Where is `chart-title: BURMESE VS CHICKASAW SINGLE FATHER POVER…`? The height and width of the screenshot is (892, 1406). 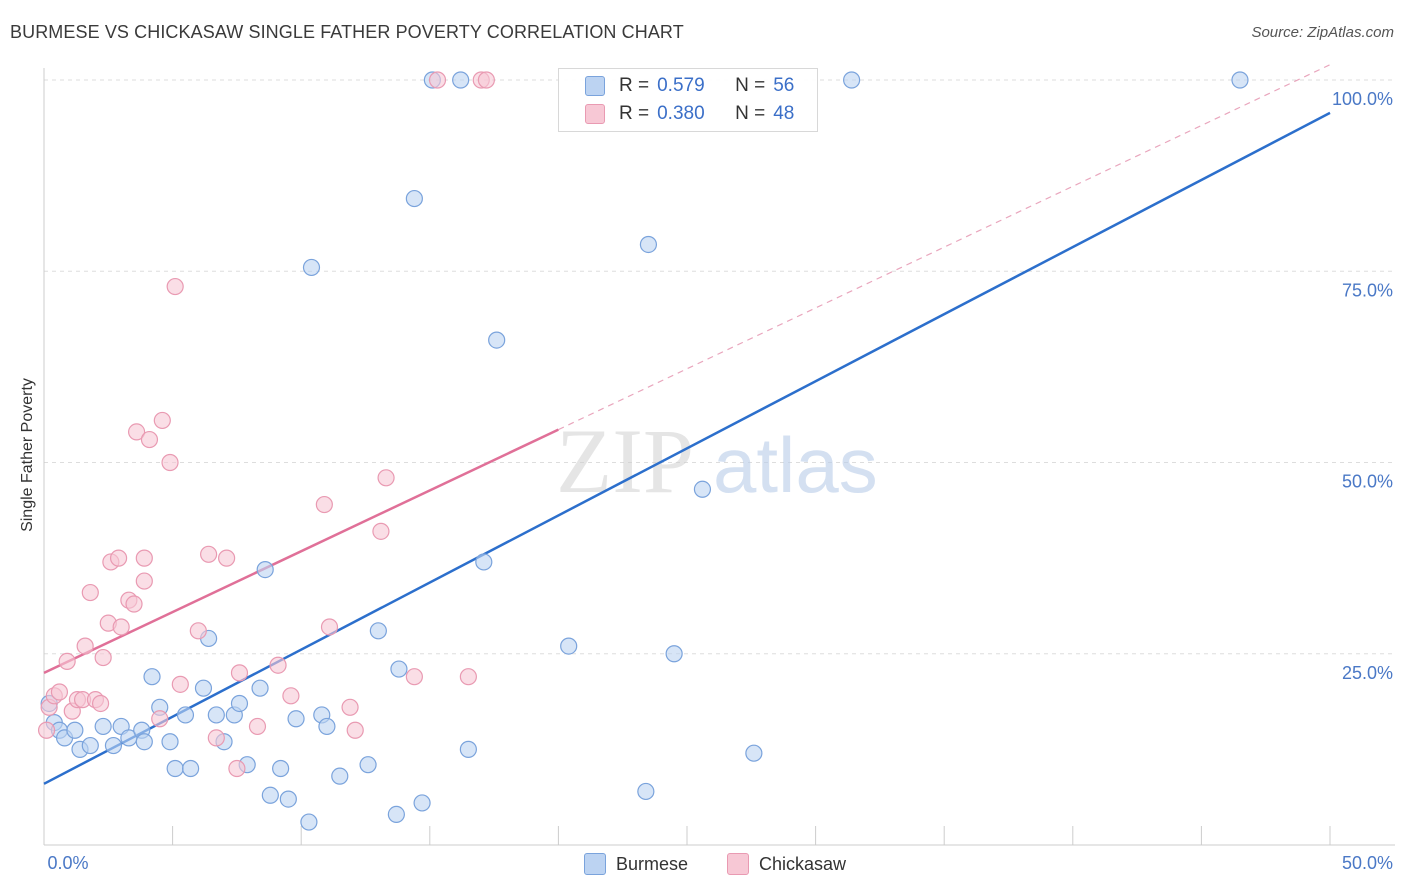
chart-title: BURMESE VS CHICKASAW SINGLE FATHER POVER… is located at coordinates (347, 32).